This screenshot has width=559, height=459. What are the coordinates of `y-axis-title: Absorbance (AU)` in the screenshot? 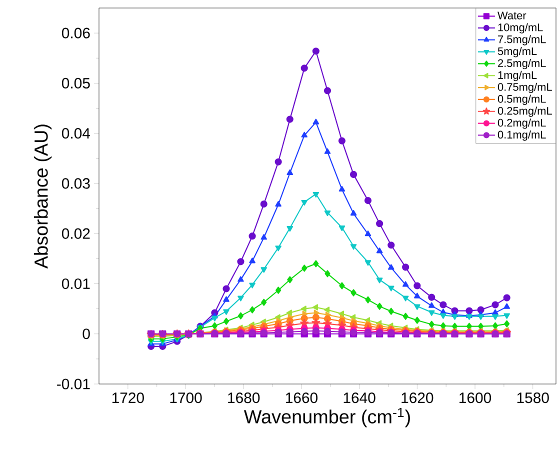 It's located at (43, 196).